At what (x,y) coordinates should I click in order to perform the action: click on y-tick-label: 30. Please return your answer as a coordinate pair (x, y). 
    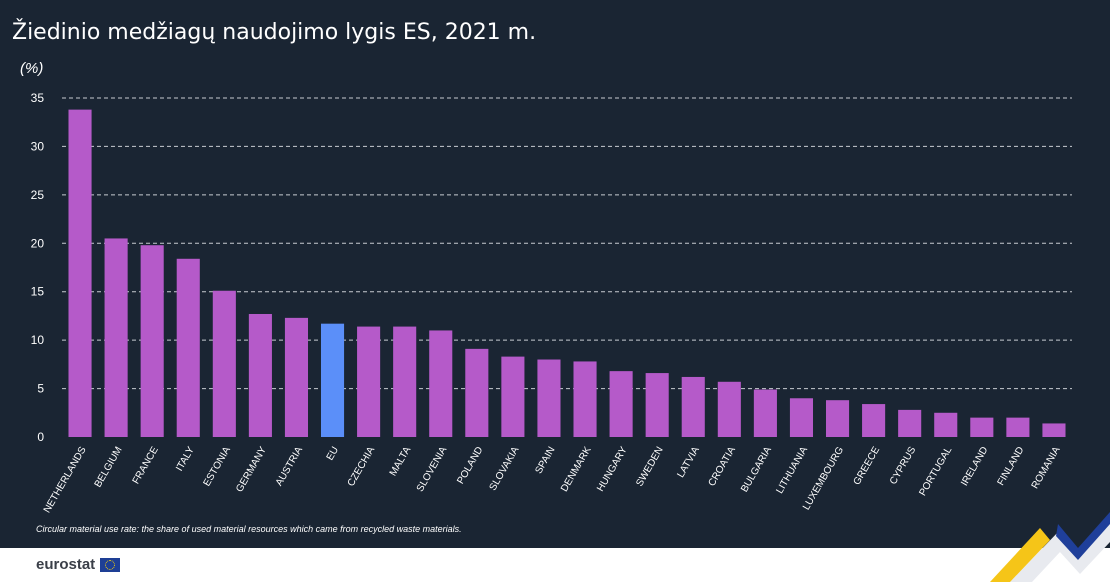
    Looking at the image, I should click on (38, 146).